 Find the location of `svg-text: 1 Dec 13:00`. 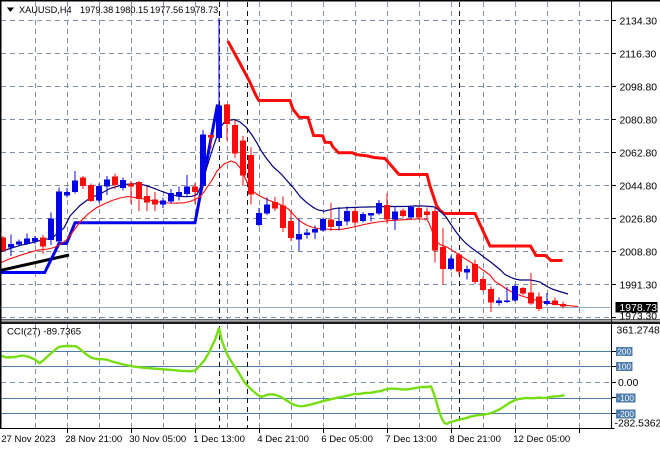

svg-text: 1 Dec 13:00 is located at coordinates (219, 439).